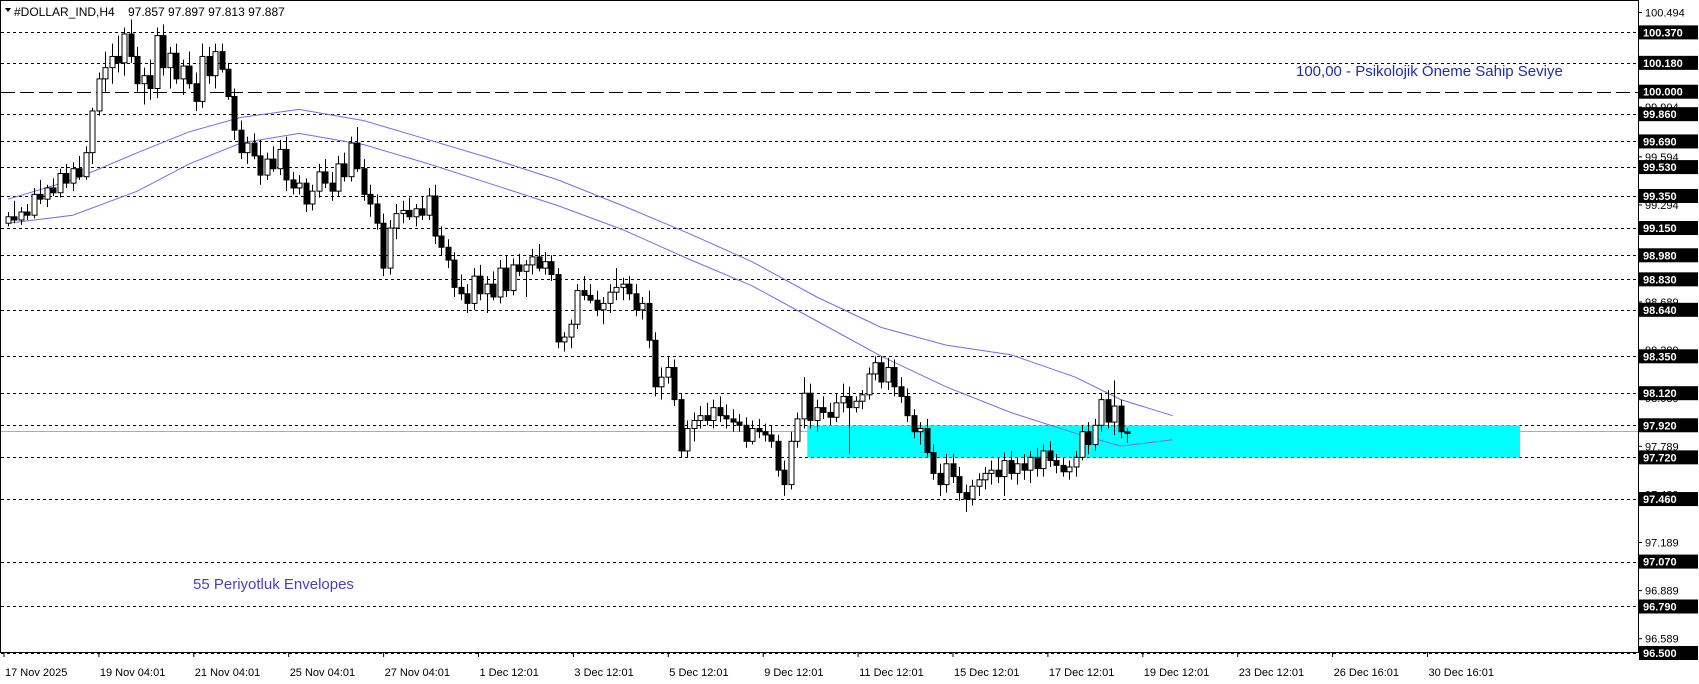 The height and width of the screenshot is (684, 1699). What do you see at coordinates (1660, 311) in the screenshot?
I see `level-price-label: 98.640` at bounding box center [1660, 311].